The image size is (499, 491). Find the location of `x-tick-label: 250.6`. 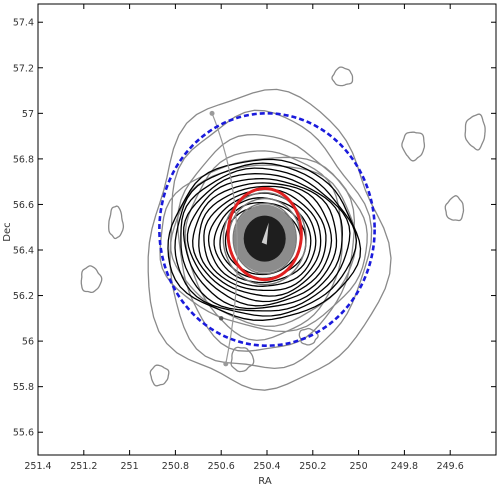

x-tick-label: 250.6 is located at coordinates (221, 466).